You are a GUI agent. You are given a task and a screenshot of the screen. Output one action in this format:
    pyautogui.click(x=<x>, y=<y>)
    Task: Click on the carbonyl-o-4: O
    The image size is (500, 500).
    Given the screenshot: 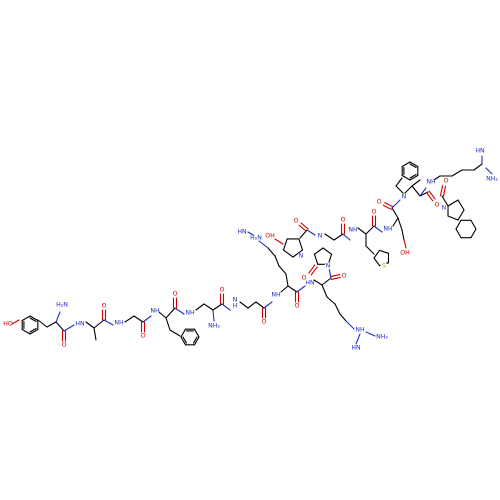 What is the action you would take?
    pyautogui.click(x=175, y=294)
    